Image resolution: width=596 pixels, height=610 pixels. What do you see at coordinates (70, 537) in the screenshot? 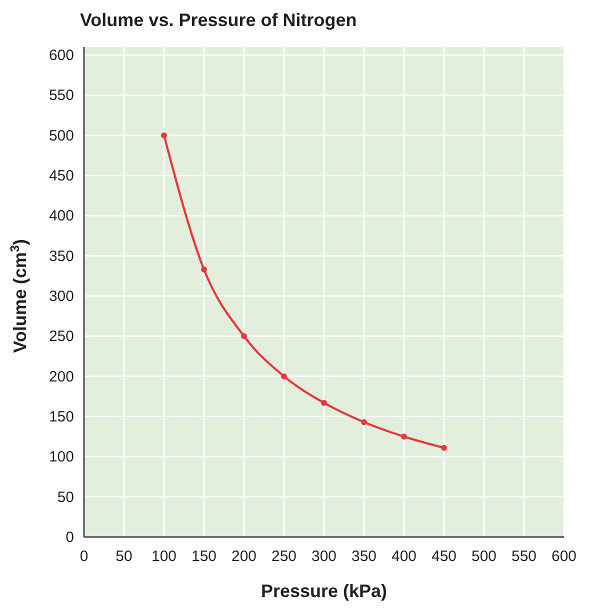
I see `y-tick-label: 0` at bounding box center [70, 537].